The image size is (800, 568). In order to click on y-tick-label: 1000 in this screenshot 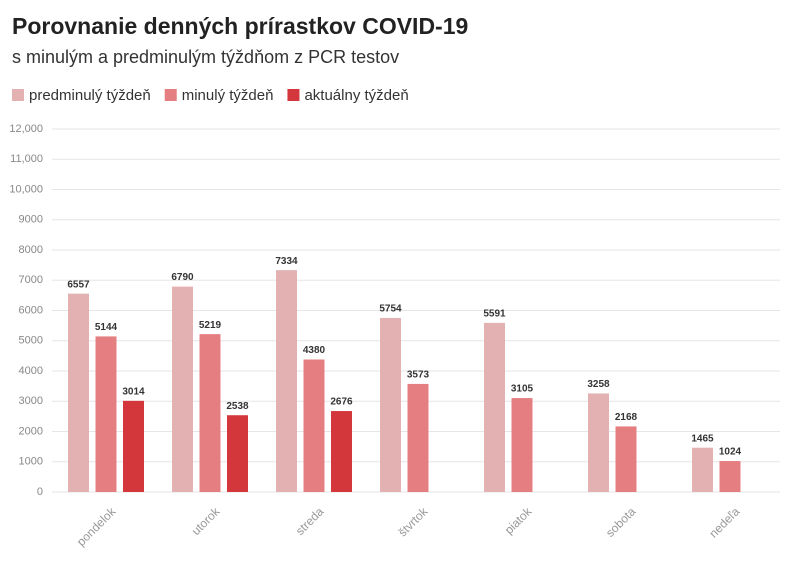, I will do `click(31, 462)`.